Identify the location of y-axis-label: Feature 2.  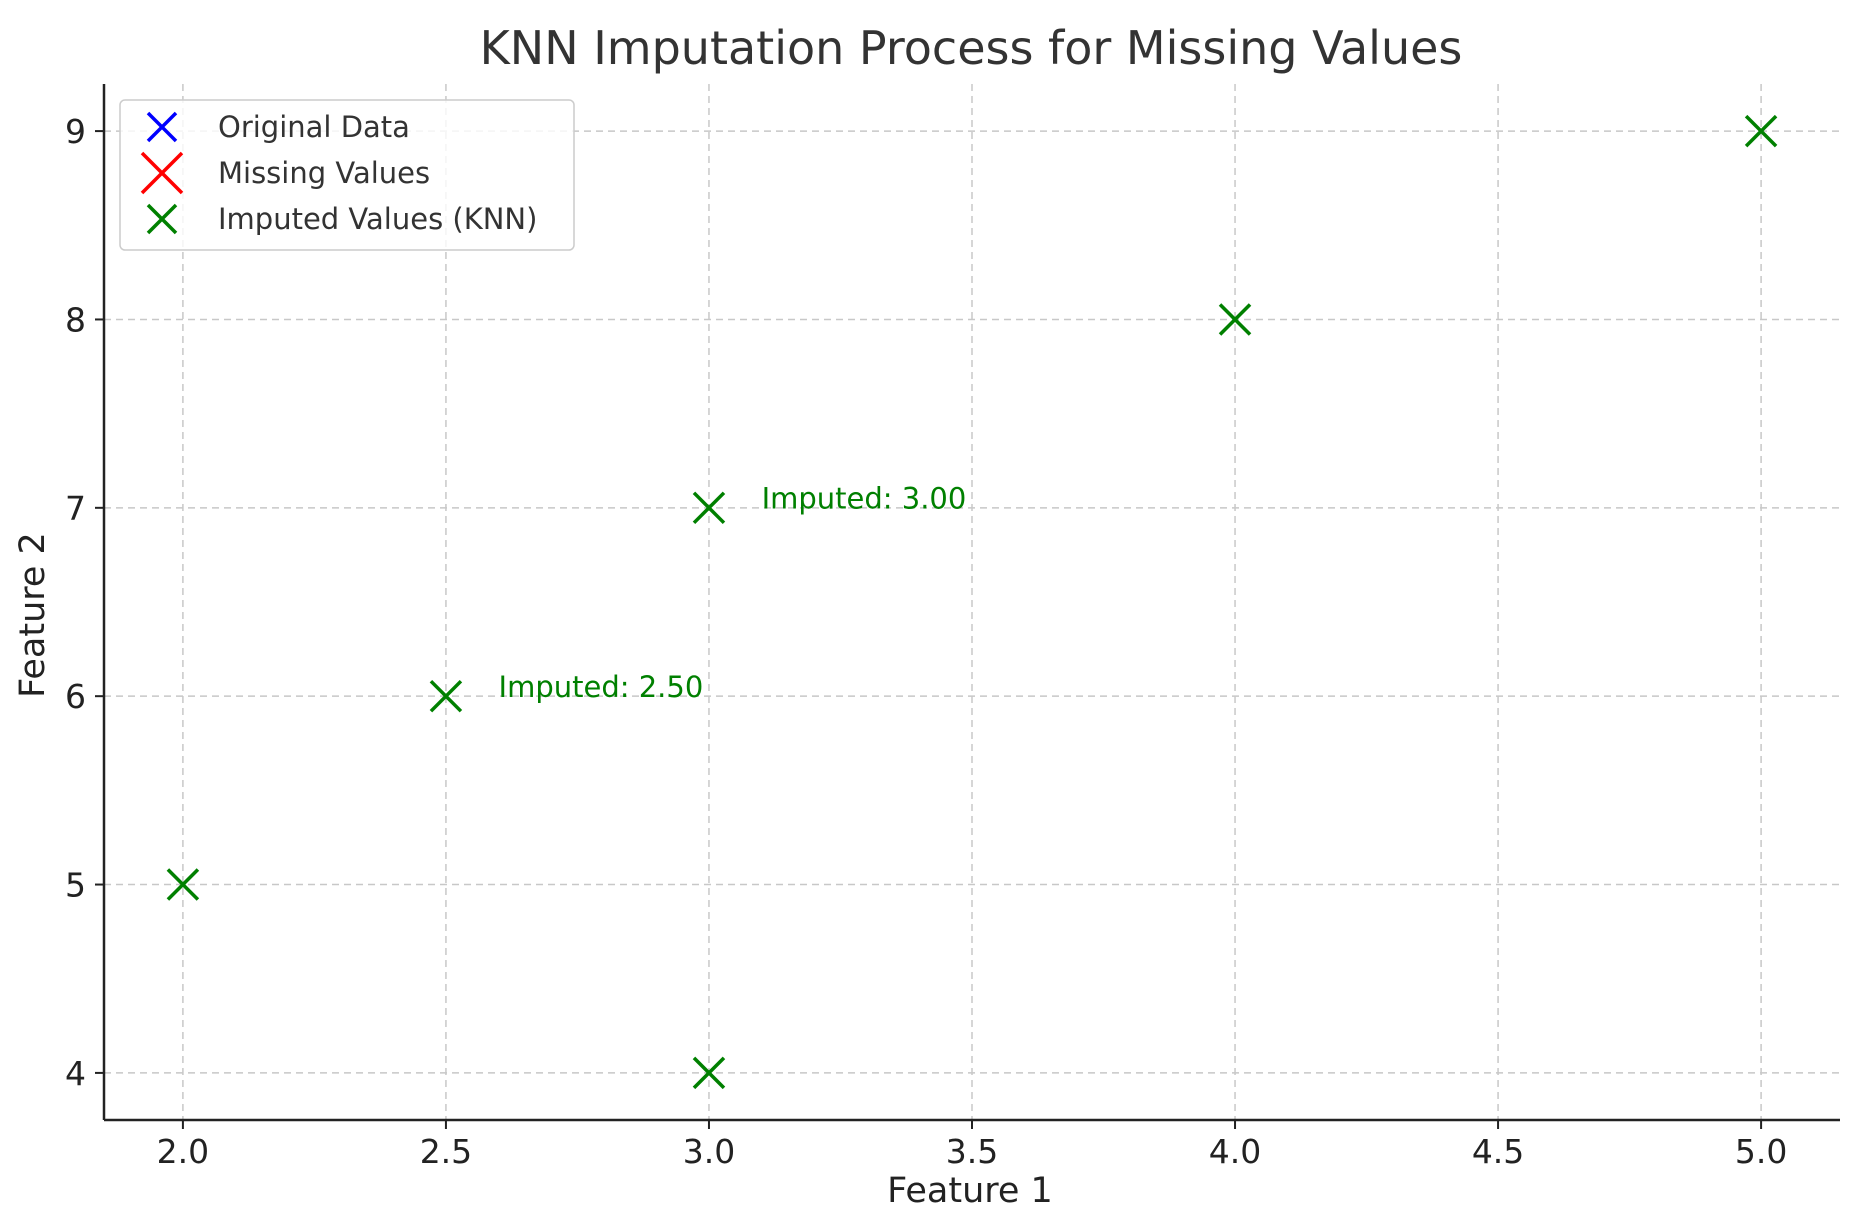
(33, 615).